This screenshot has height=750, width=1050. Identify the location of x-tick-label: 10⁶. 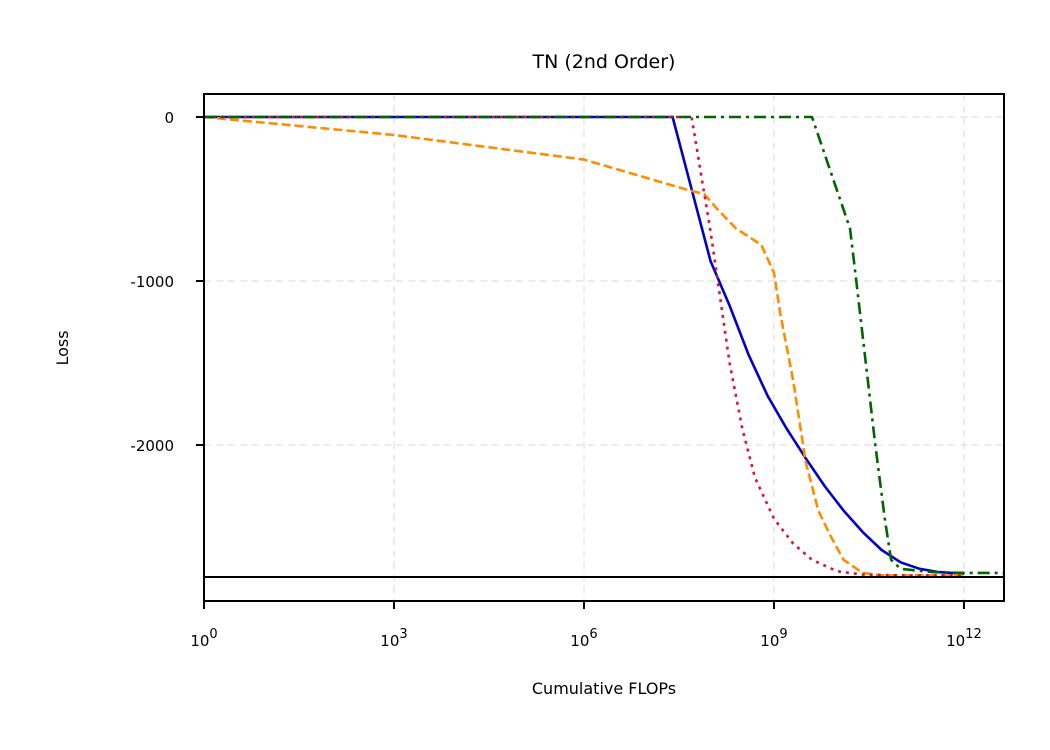
(583, 638).